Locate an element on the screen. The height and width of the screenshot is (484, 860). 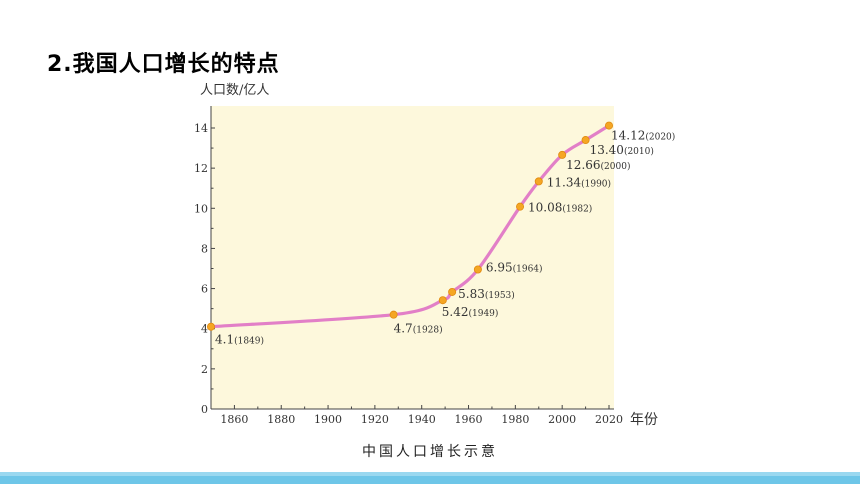
data-label: 11.34(1990) is located at coordinates (579, 182).